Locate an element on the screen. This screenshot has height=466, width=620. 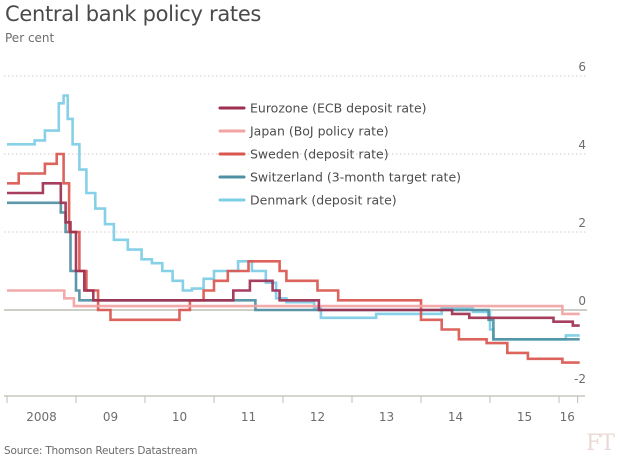
y-tick-label: 4 is located at coordinates (582, 145).